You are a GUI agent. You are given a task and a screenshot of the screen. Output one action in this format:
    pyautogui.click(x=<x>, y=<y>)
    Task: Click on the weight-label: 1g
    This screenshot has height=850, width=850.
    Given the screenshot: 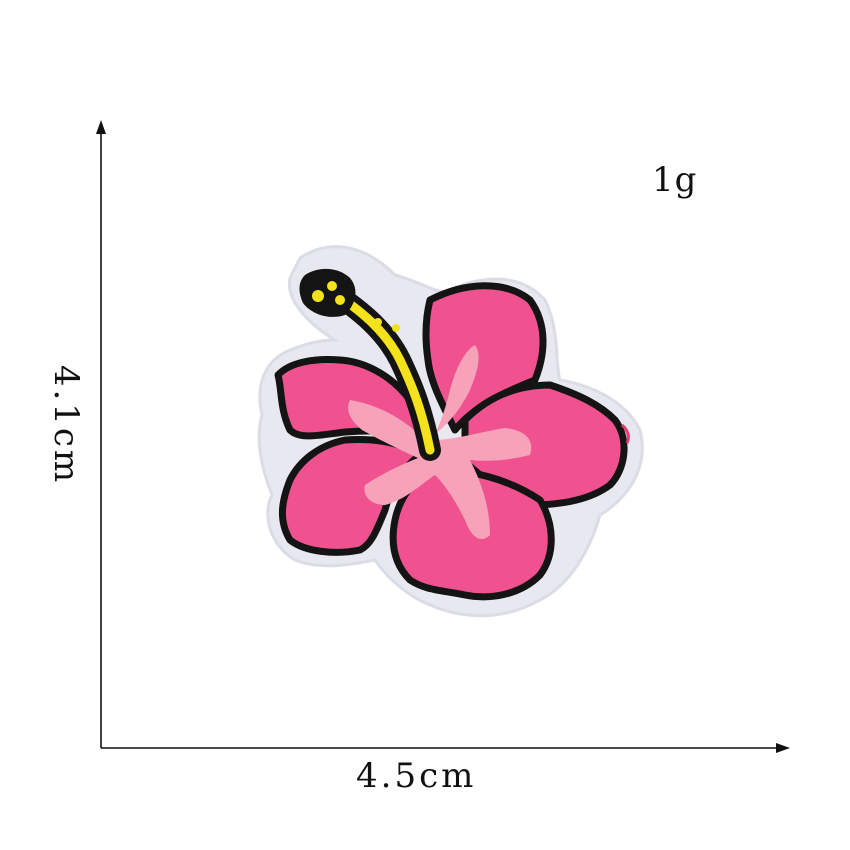 What is the action you would take?
    pyautogui.click(x=675, y=180)
    